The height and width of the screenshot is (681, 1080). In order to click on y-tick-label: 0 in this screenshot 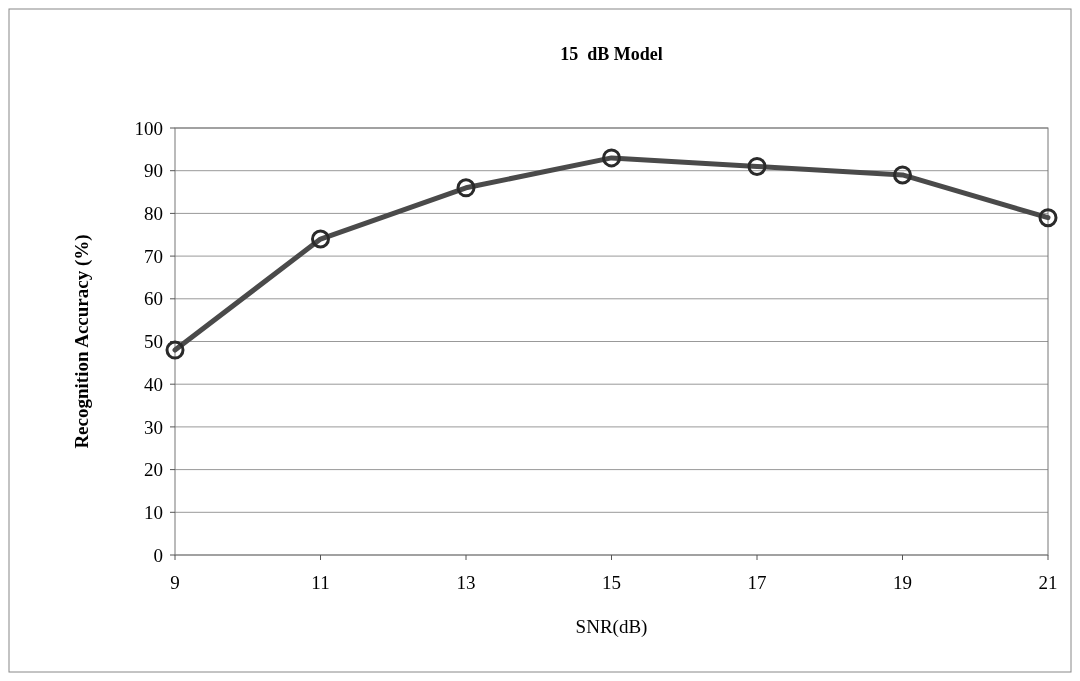, I will do `click(158, 555)`.